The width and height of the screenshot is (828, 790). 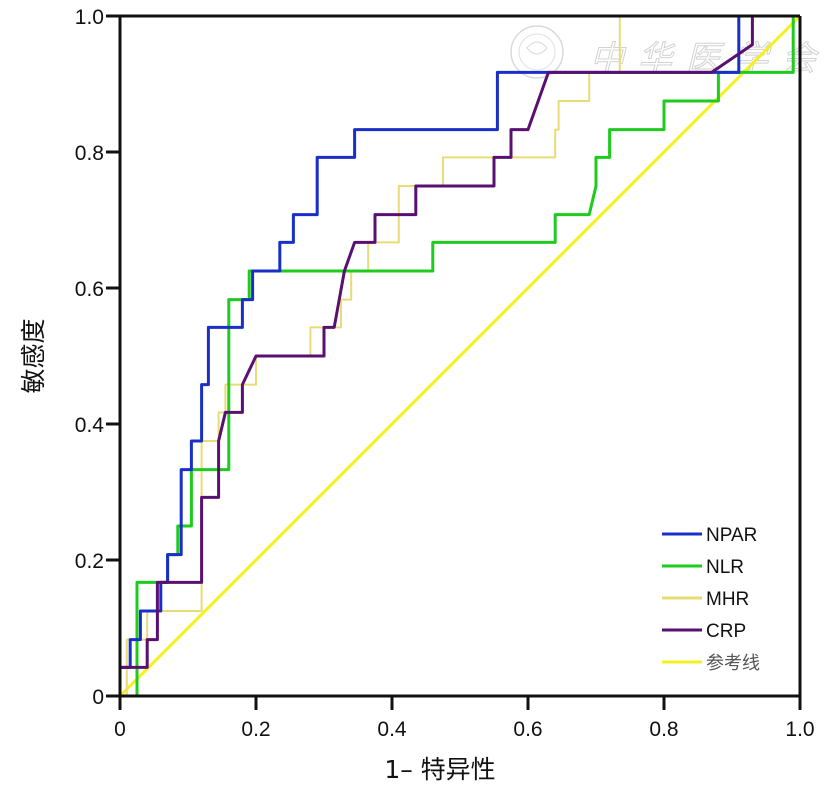 I want to click on y-tick-label: 1.0, so click(x=89, y=17).